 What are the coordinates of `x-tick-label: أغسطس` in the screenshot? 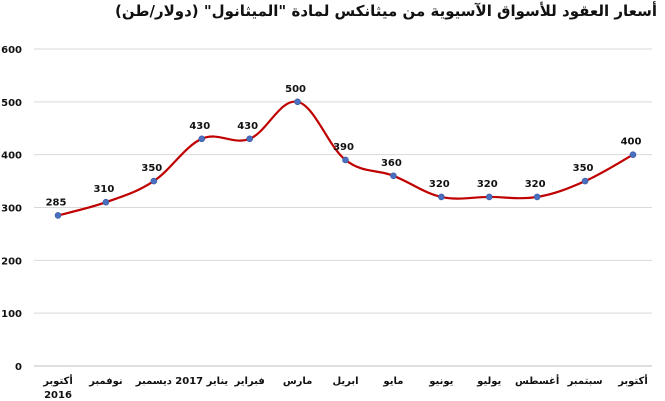 It's located at (537, 380).